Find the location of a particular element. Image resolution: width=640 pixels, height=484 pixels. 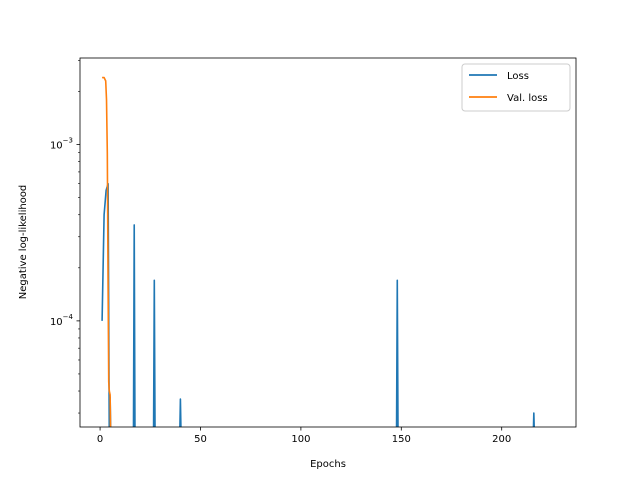

x-tick-label: 200 is located at coordinates (501, 439).